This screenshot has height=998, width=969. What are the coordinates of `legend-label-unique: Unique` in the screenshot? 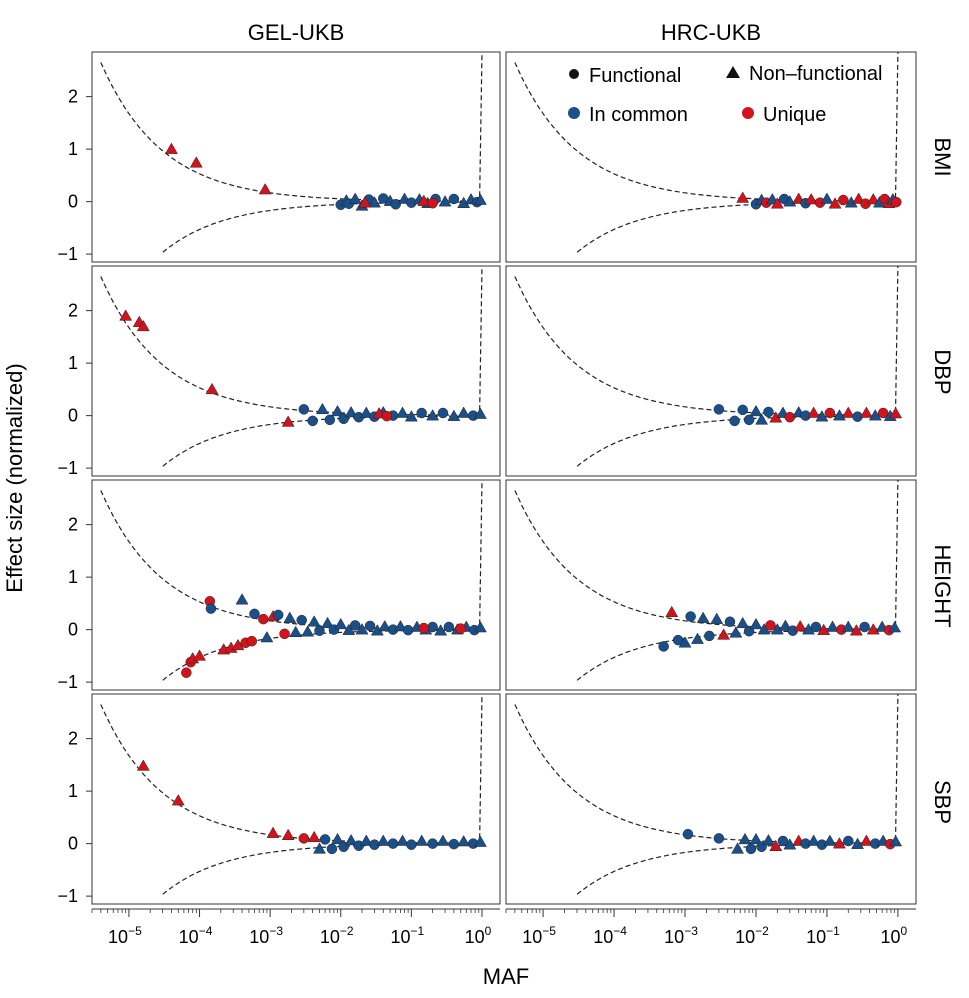 It's located at (794, 115).